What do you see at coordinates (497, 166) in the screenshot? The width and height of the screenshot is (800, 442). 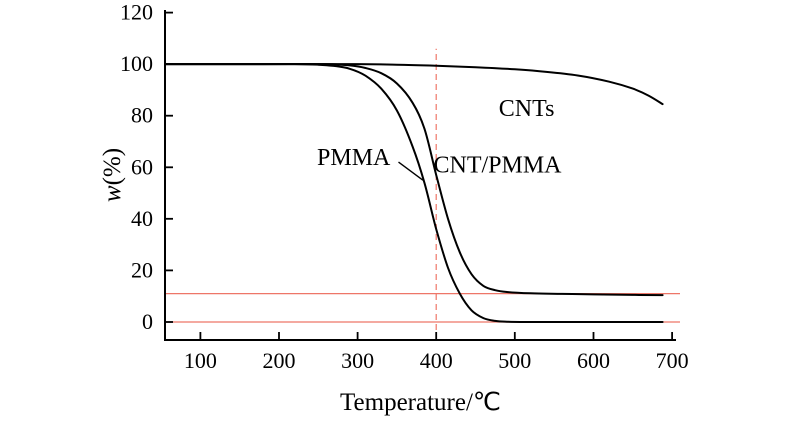 I see `annotation-cnt-pmma: CNT/PMMA` at bounding box center [497, 166].